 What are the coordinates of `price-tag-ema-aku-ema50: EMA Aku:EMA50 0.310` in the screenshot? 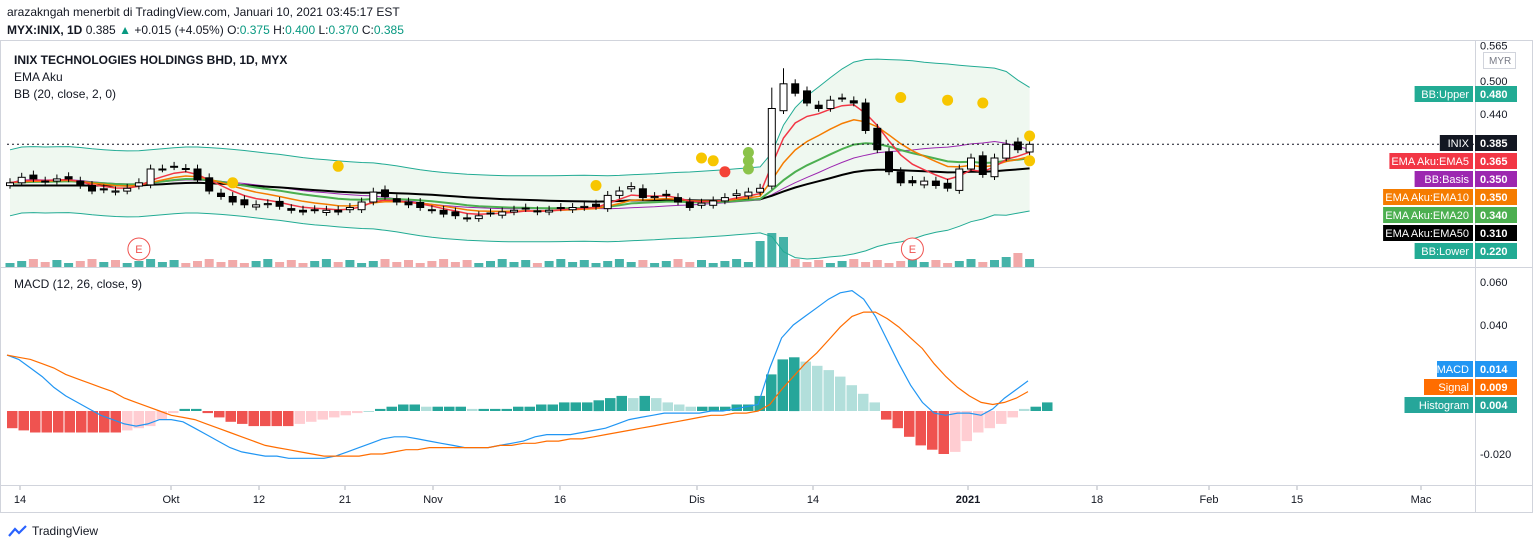 It's located at (1450, 233).